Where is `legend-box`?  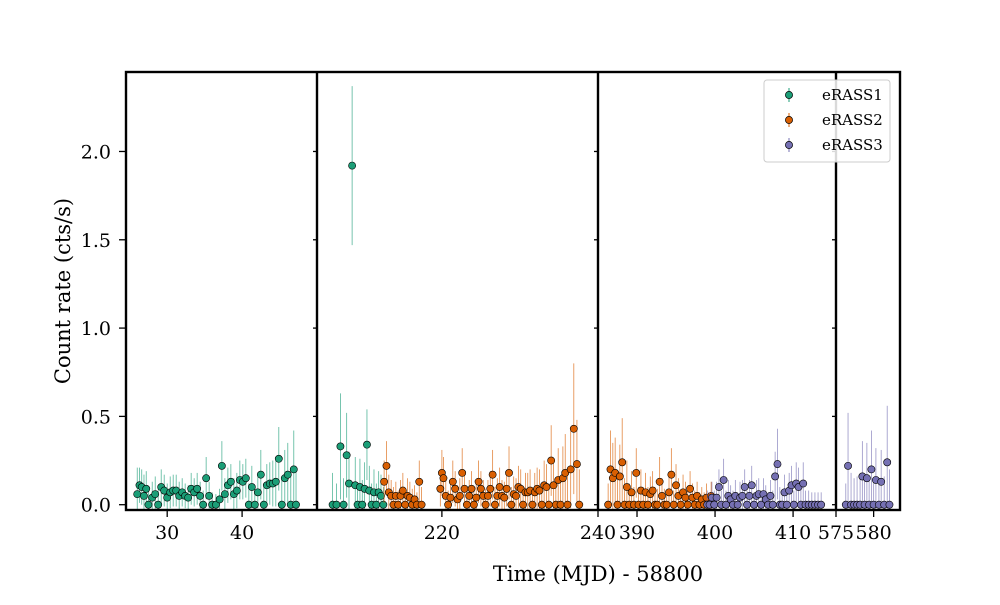 legend-box is located at coordinates (827, 121).